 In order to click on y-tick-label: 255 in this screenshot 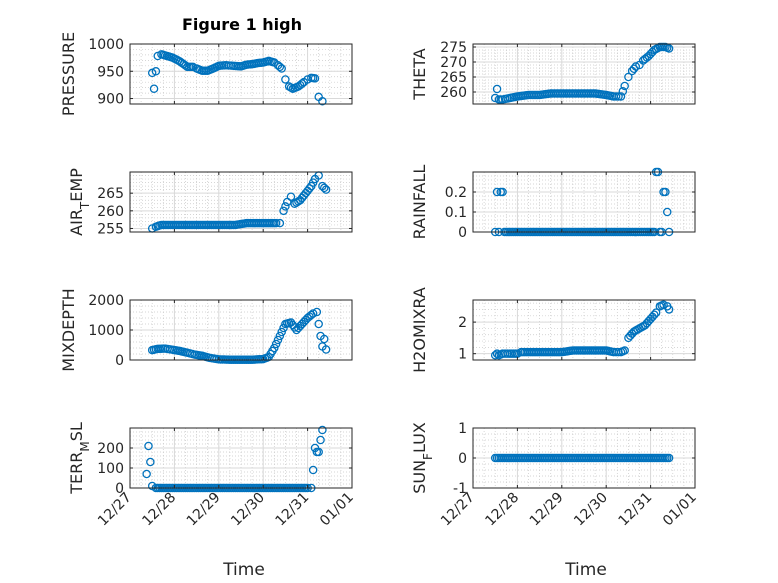, I will do `click(110, 229)`.